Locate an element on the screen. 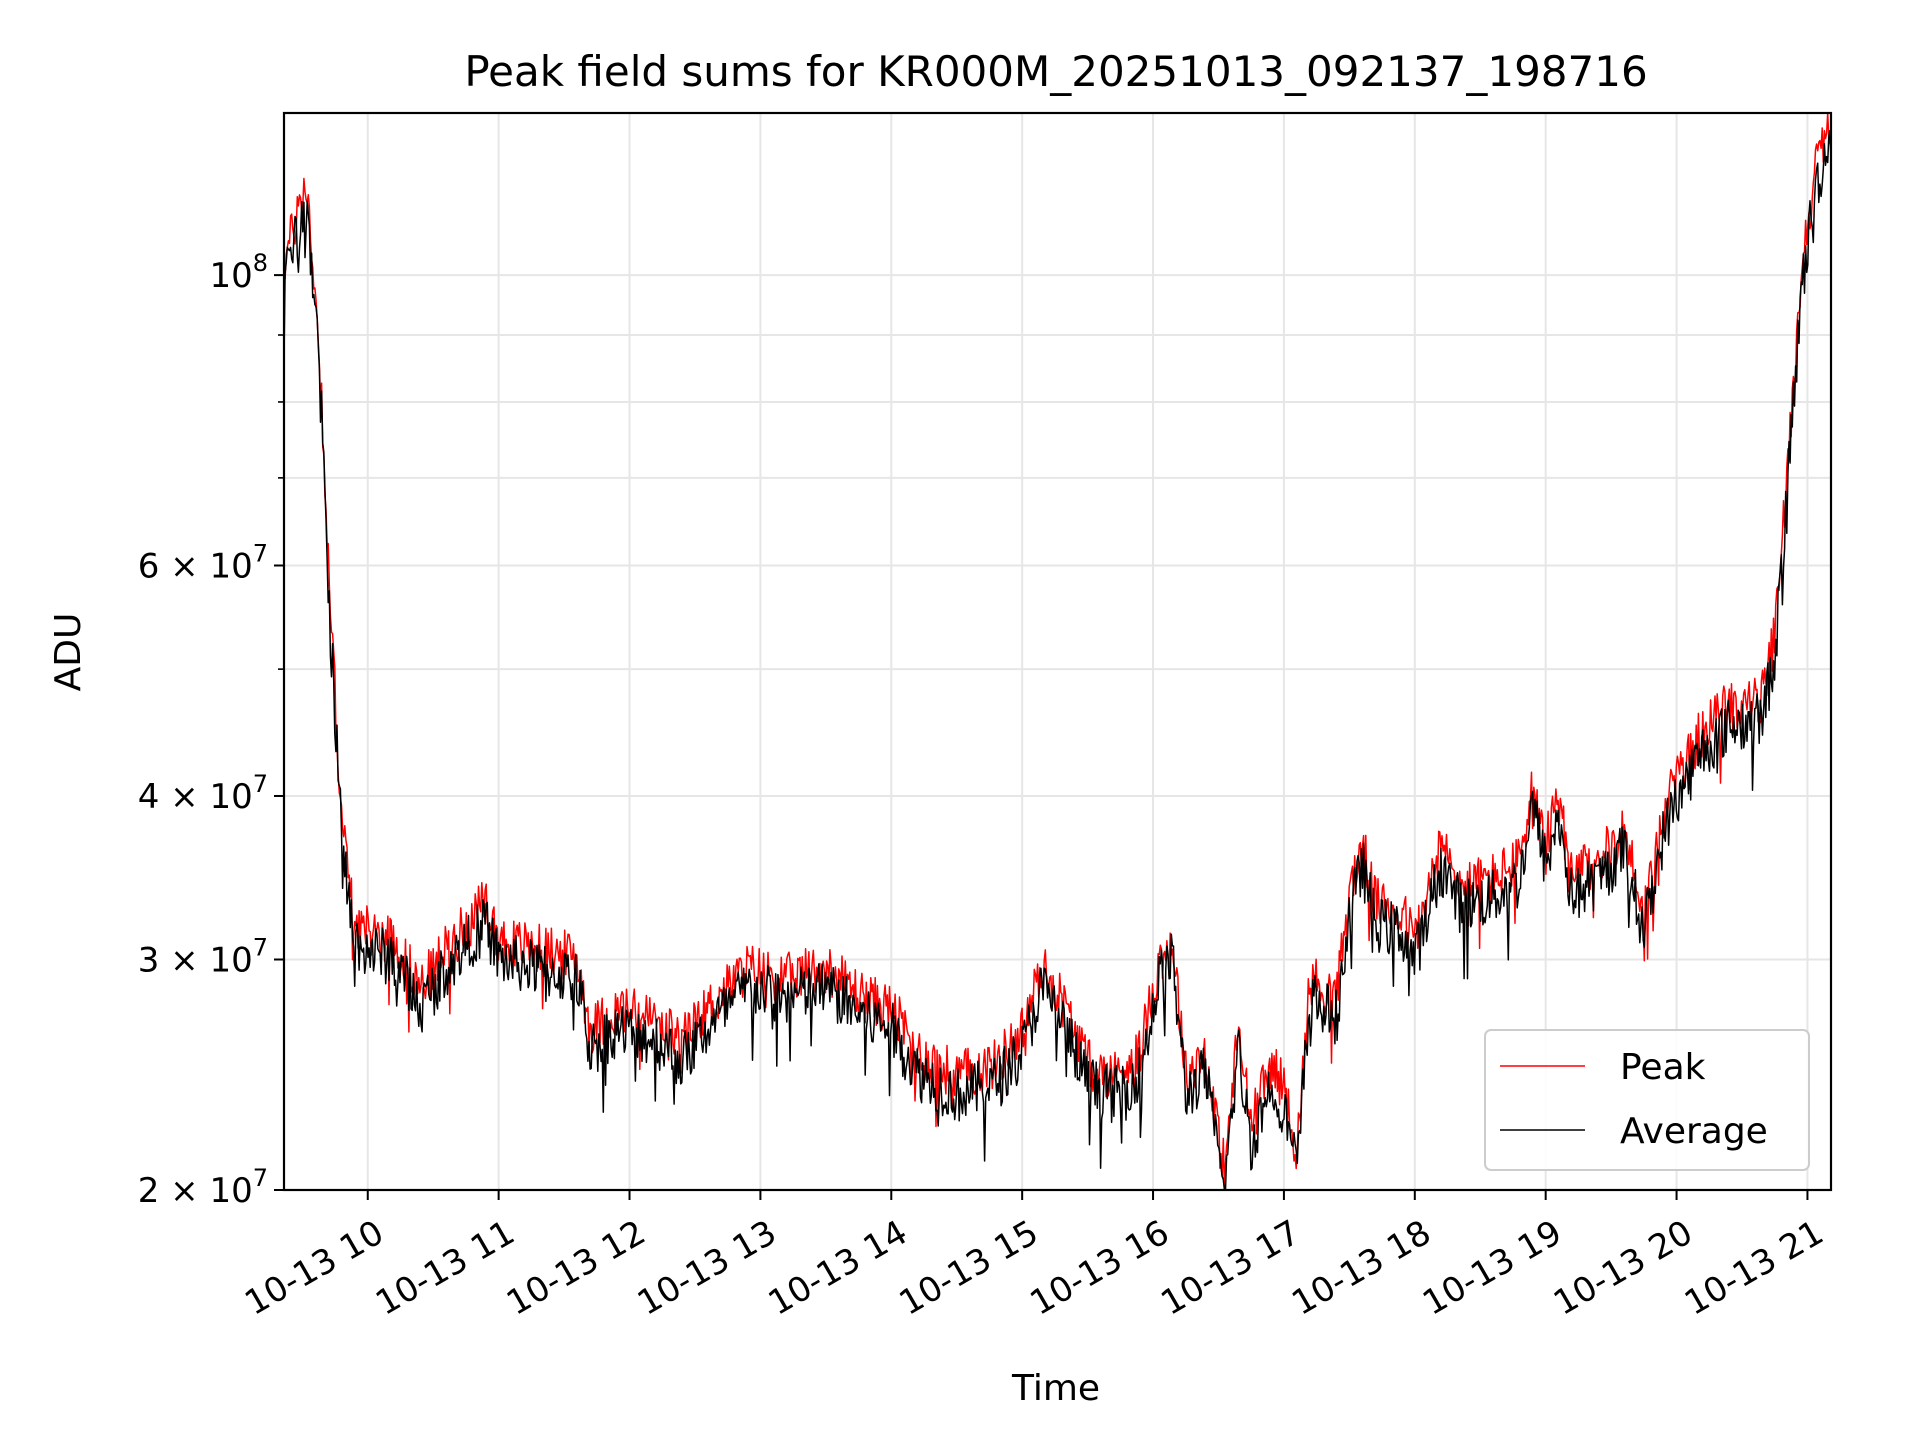  x-axis-label: Time is located at coordinates (1055, 1388).